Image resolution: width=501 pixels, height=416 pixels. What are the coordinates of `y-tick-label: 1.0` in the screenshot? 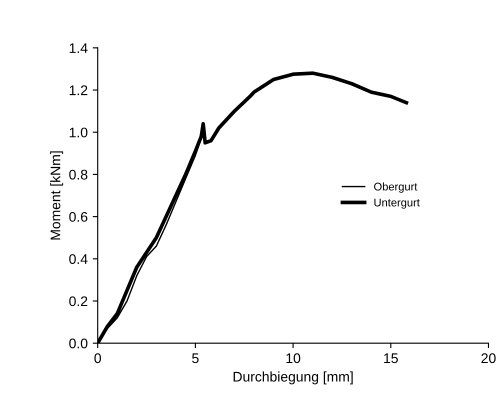 It's located at (79, 133).